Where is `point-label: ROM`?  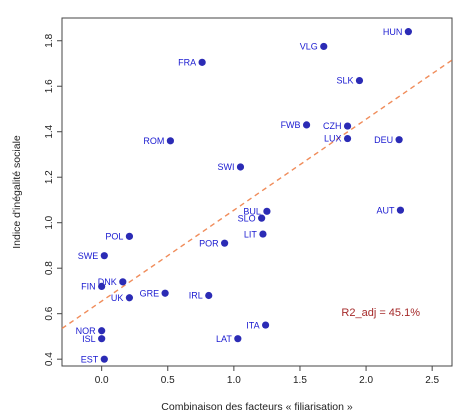 point-label: ROM is located at coordinates (153, 141).